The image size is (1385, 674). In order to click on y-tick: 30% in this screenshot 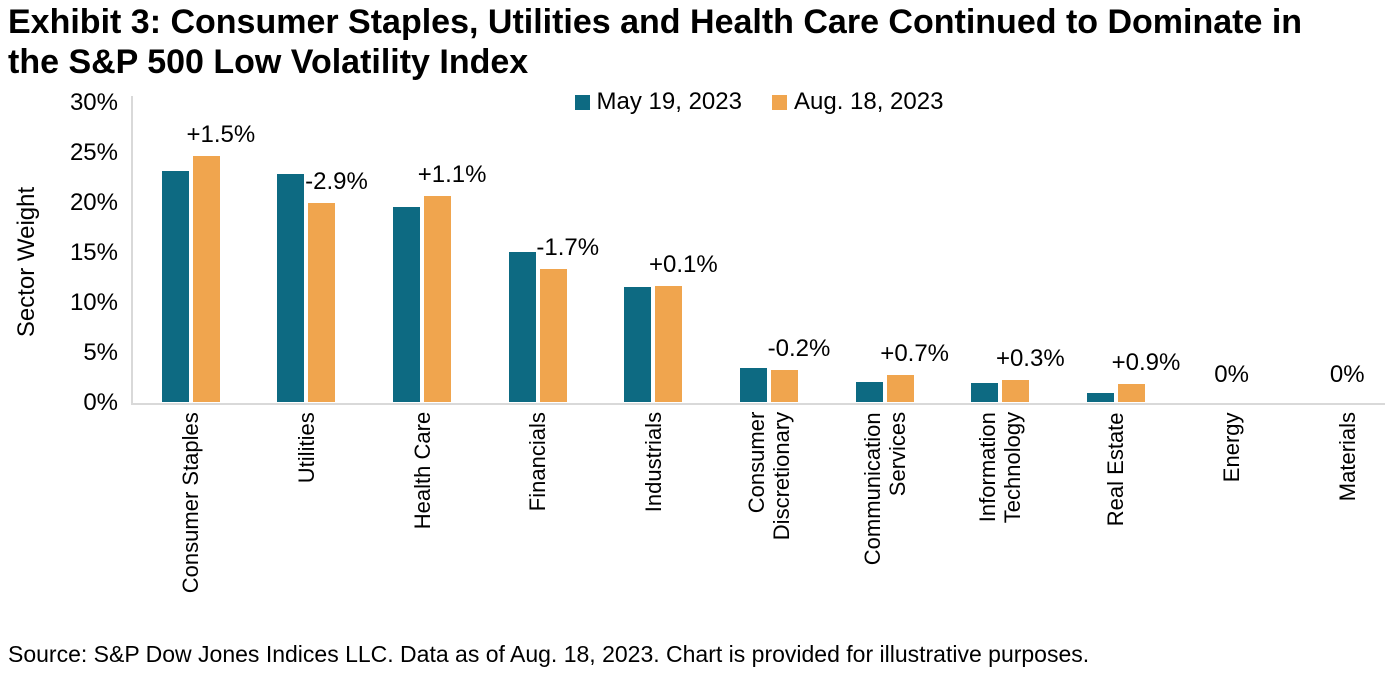, I will do `click(93, 102)`.